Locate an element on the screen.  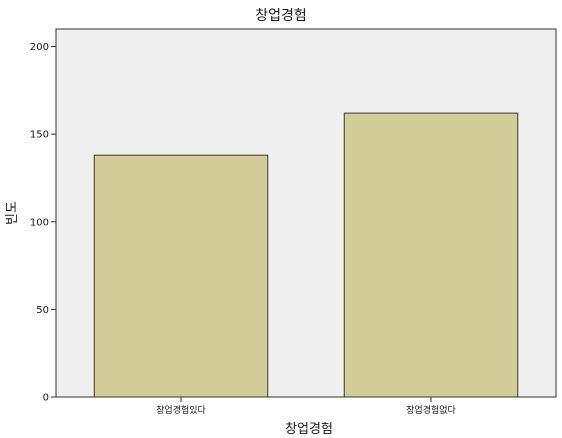
chart-title: 창업경험 is located at coordinates (281, 16).